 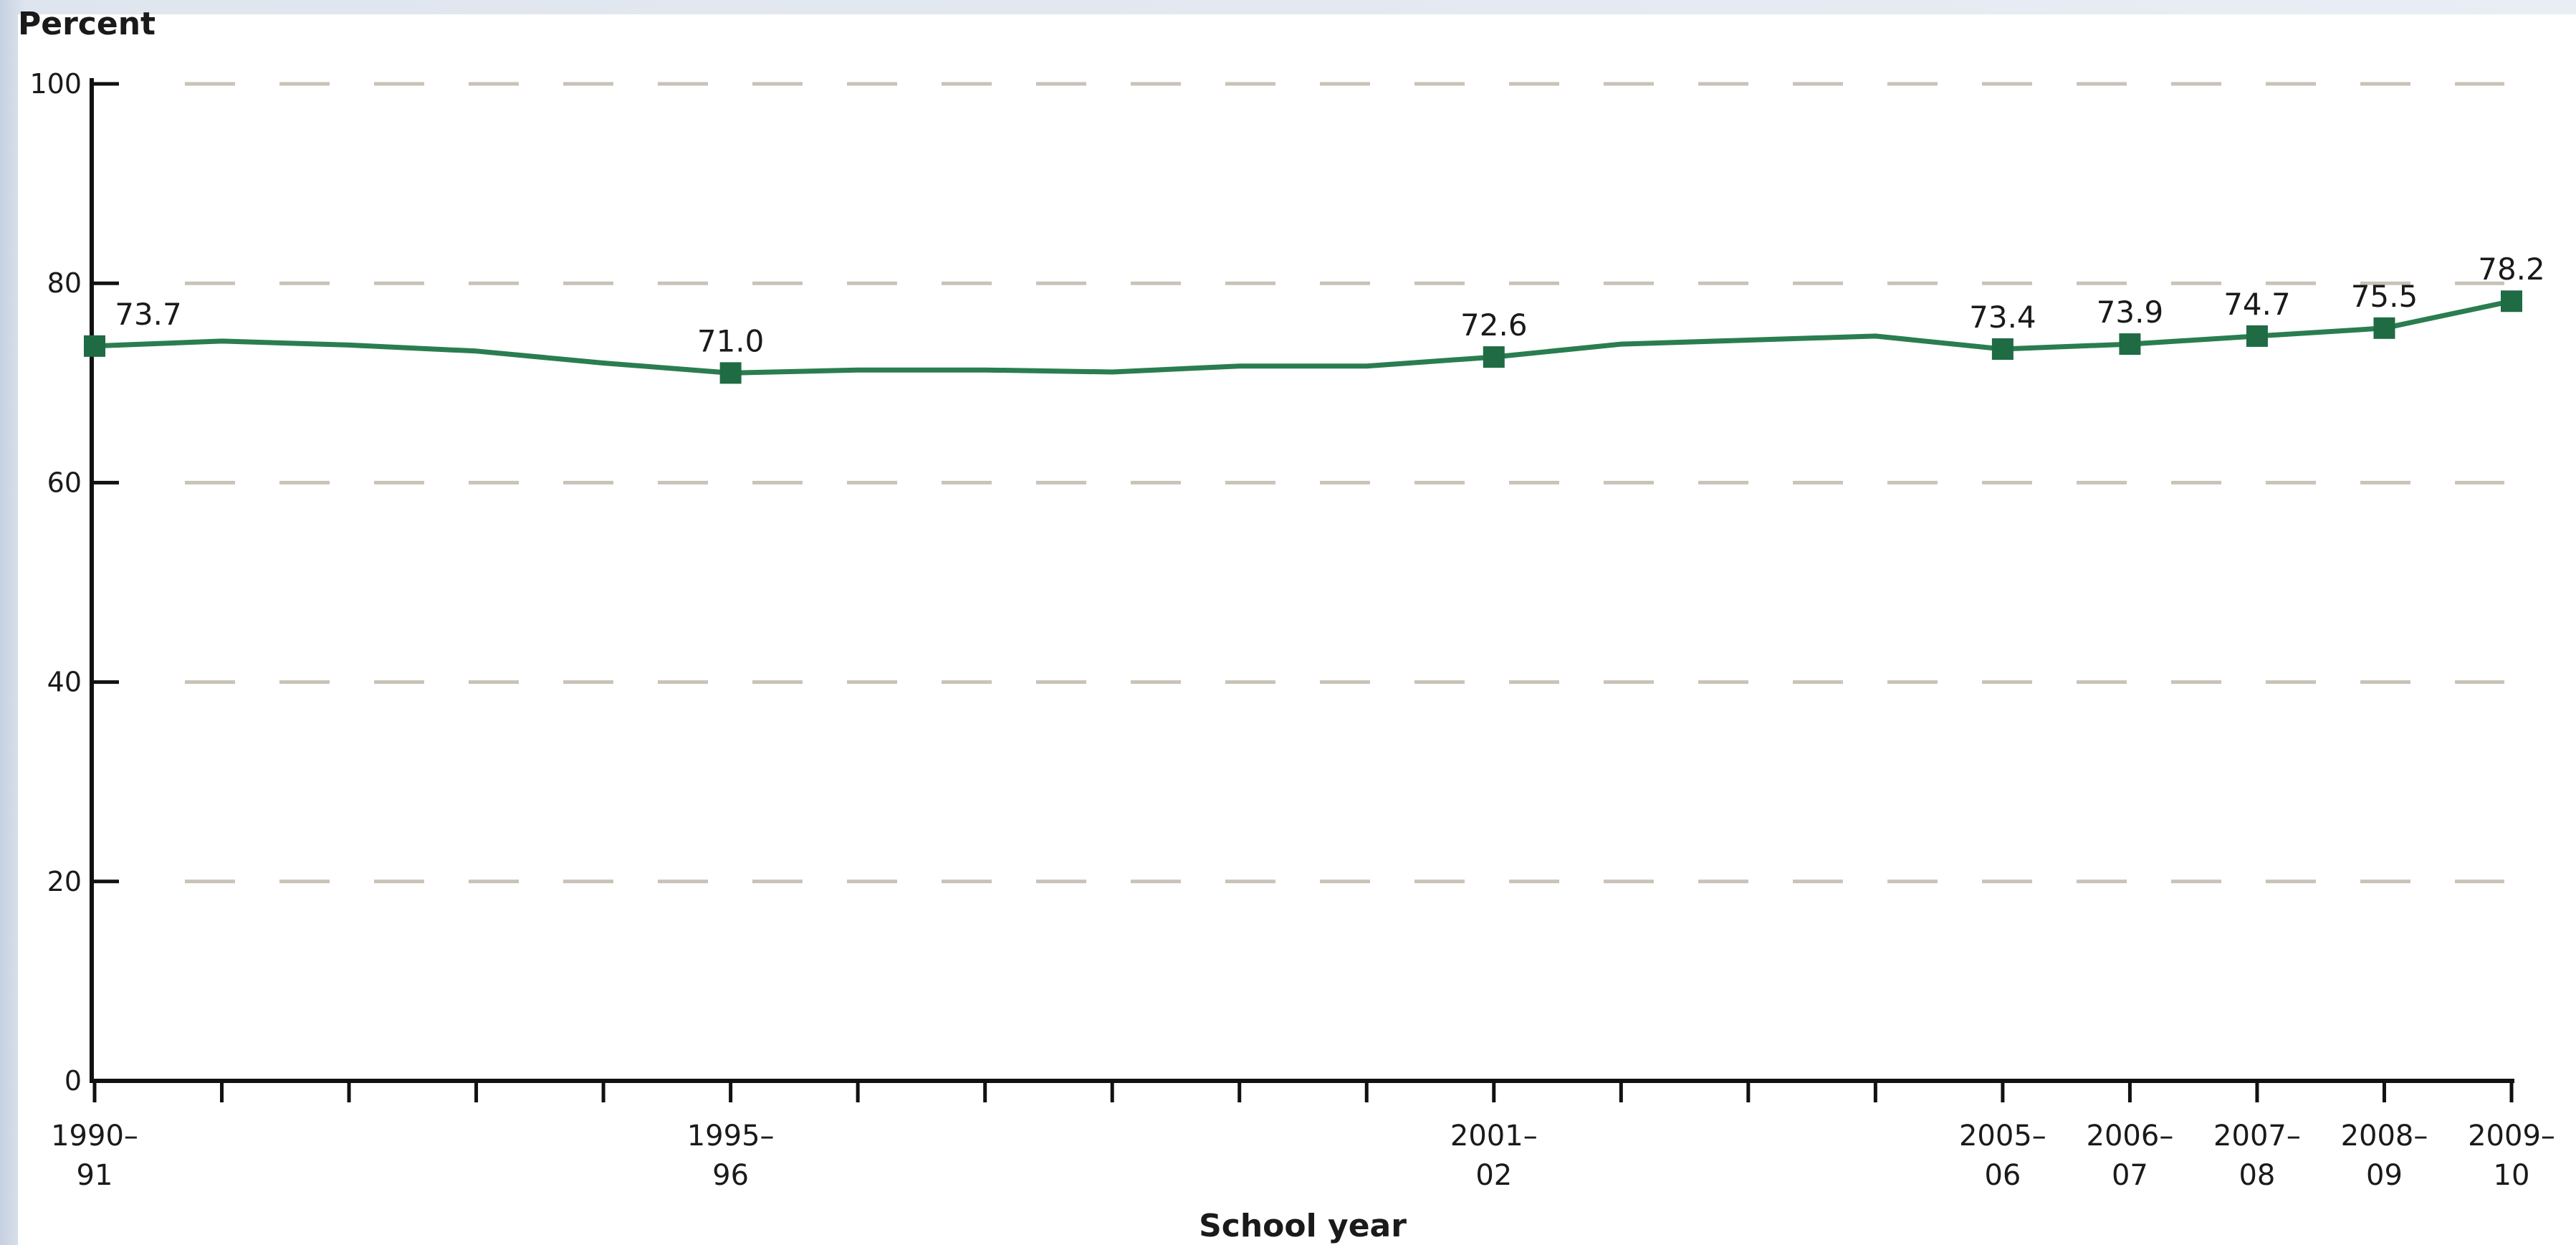 I want to click on data-label-18: 75.5, so click(x=2384, y=296).